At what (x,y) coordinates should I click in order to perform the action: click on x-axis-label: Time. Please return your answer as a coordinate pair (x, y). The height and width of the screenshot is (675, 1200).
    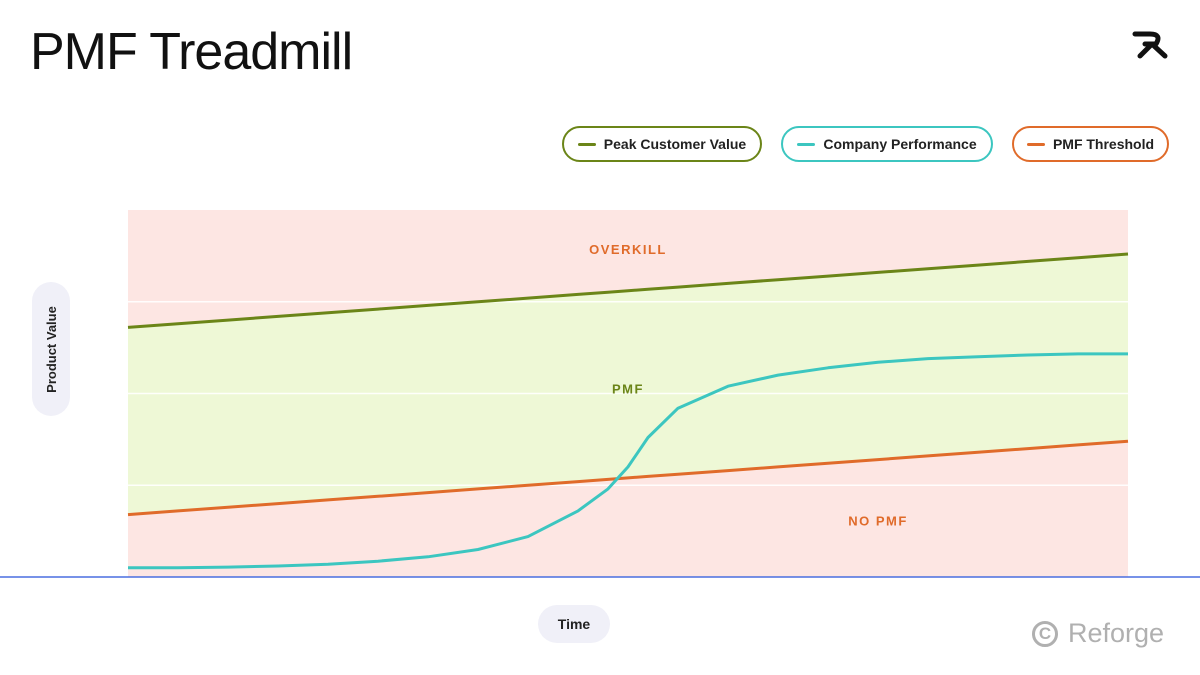
    Looking at the image, I should click on (574, 624).